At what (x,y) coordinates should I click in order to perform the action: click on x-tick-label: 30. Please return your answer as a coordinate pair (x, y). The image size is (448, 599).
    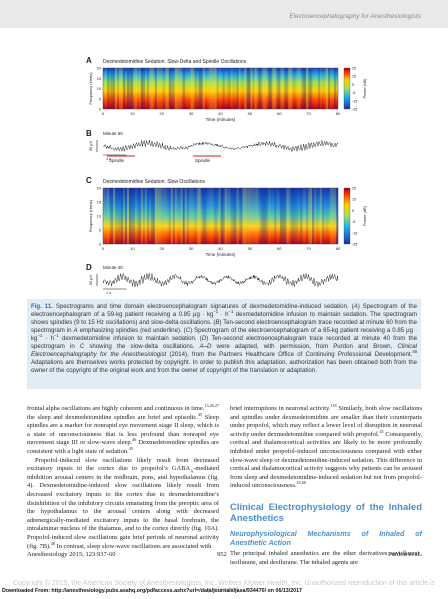
    Looking at the image, I should click on (191, 113).